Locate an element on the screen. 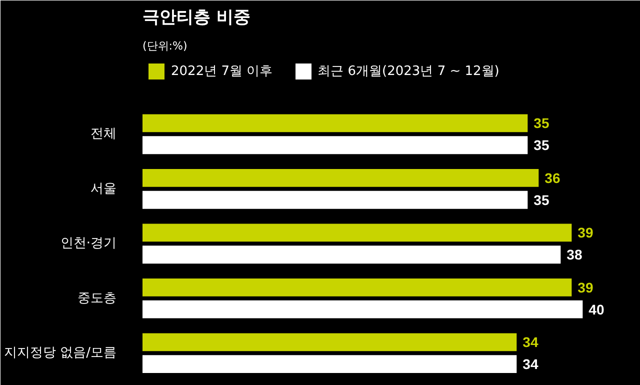  data-label: 38 is located at coordinates (574, 254).